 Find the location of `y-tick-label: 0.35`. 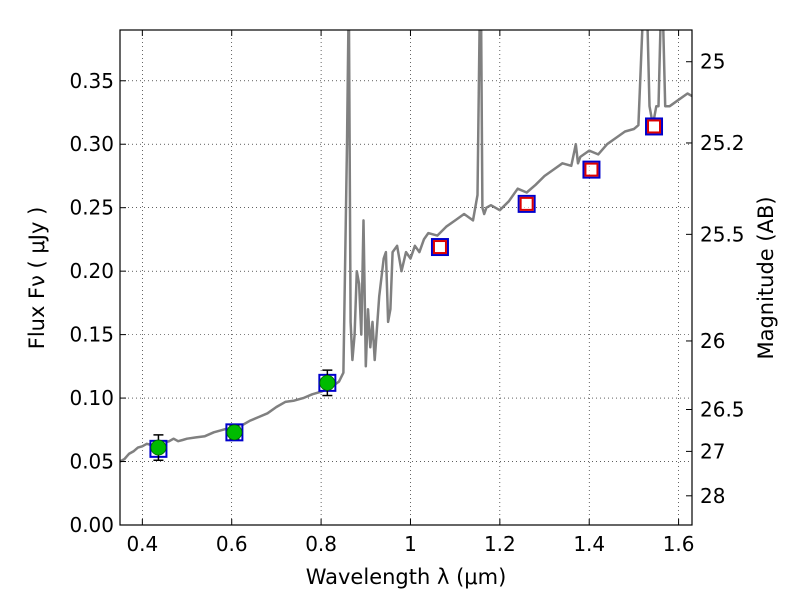

y-tick-label: 0.35 is located at coordinates (91, 81).